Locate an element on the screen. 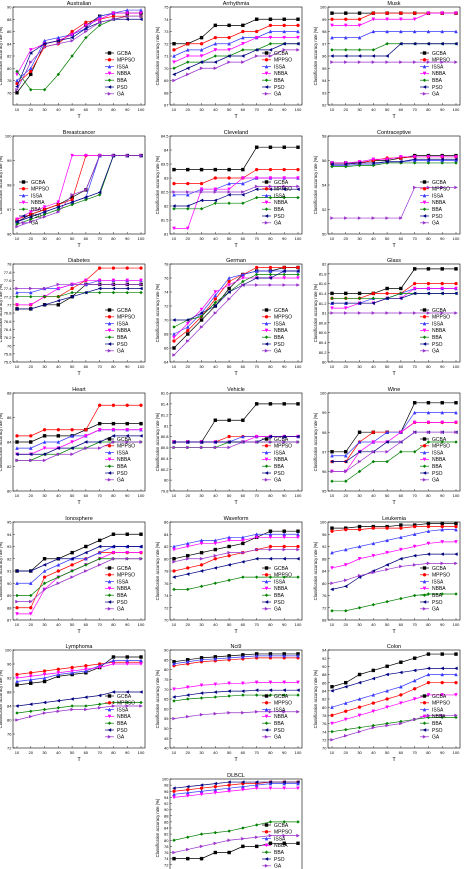 This screenshot has width=474, height=869. y-axis-label: Classification accuracy rate (%) is located at coordinates (1, 698).